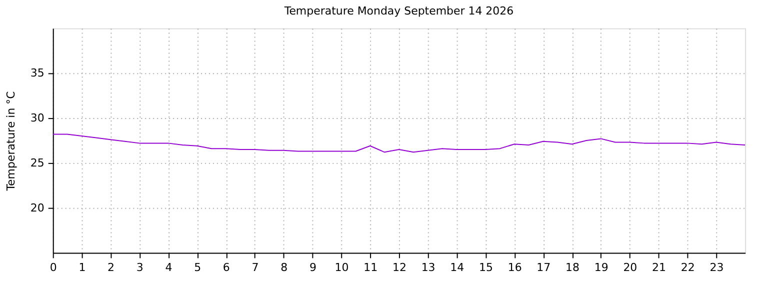 The image size is (768, 288). I want to click on x-tick-label: 3, so click(140, 267).